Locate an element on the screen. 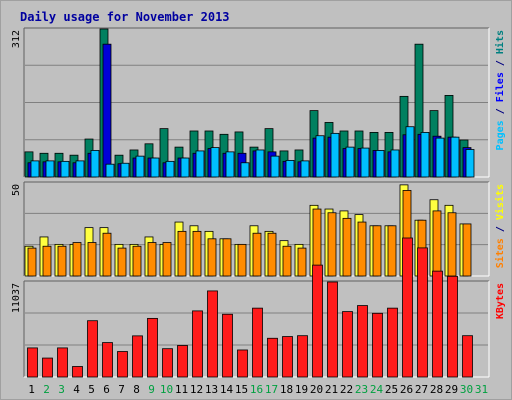 This screenshot has width=512, height=400. legend-visits-part-0: Sites is located at coordinates (500, 253).